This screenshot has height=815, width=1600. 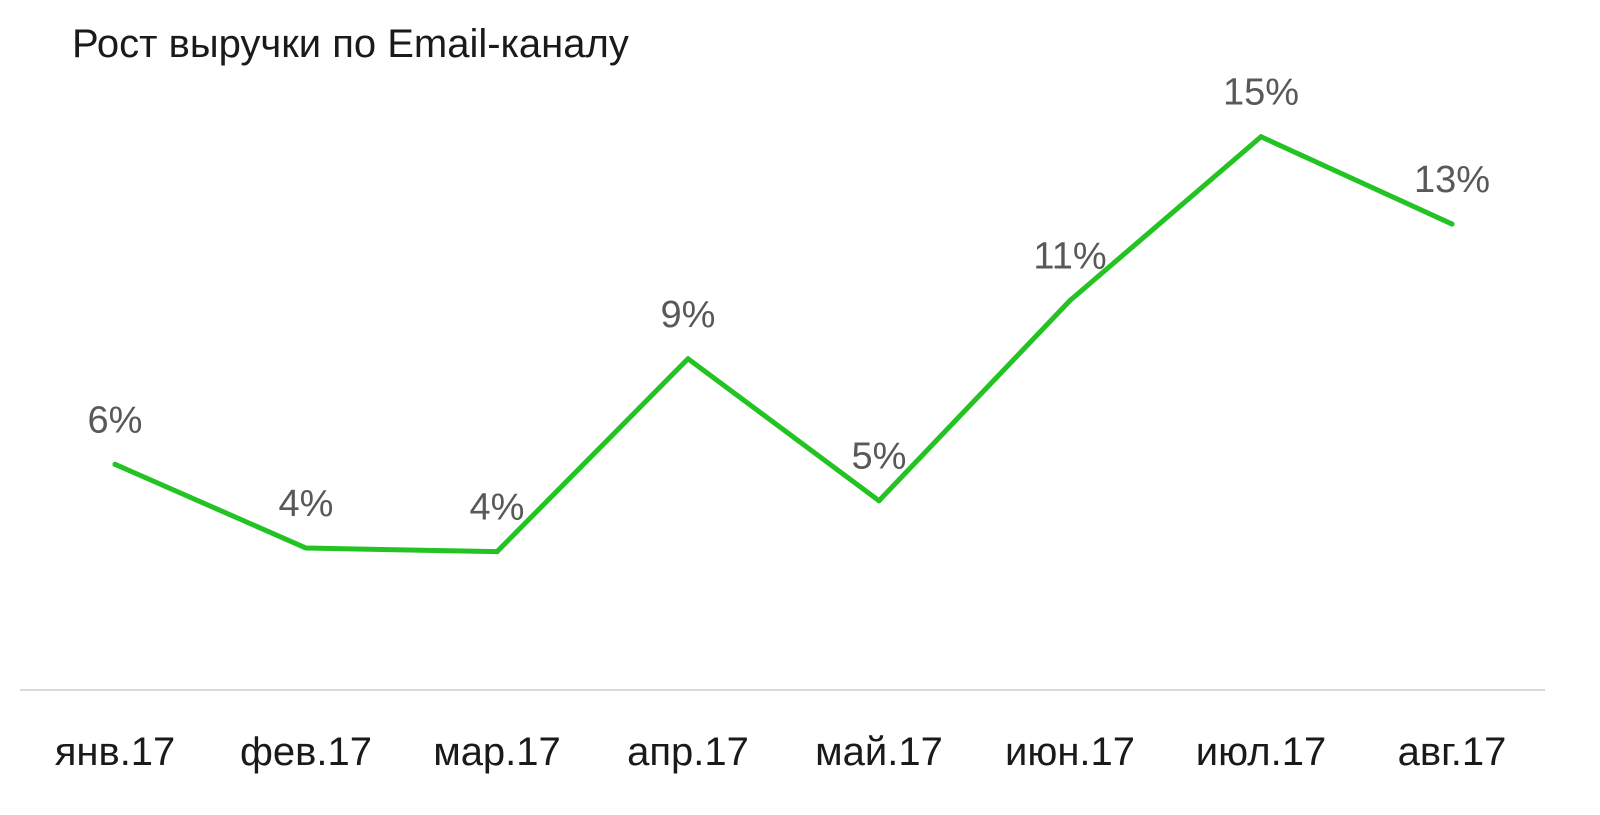 What do you see at coordinates (1261, 93) in the screenshot?
I see `data-label: 15%` at bounding box center [1261, 93].